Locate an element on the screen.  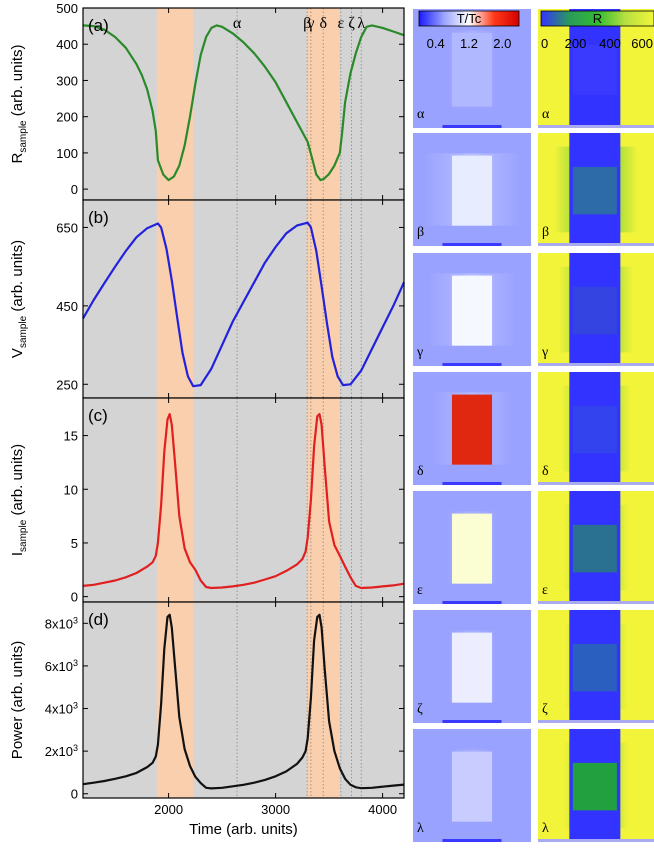
temperature-frame-label: α is located at coordinates (421, 114).